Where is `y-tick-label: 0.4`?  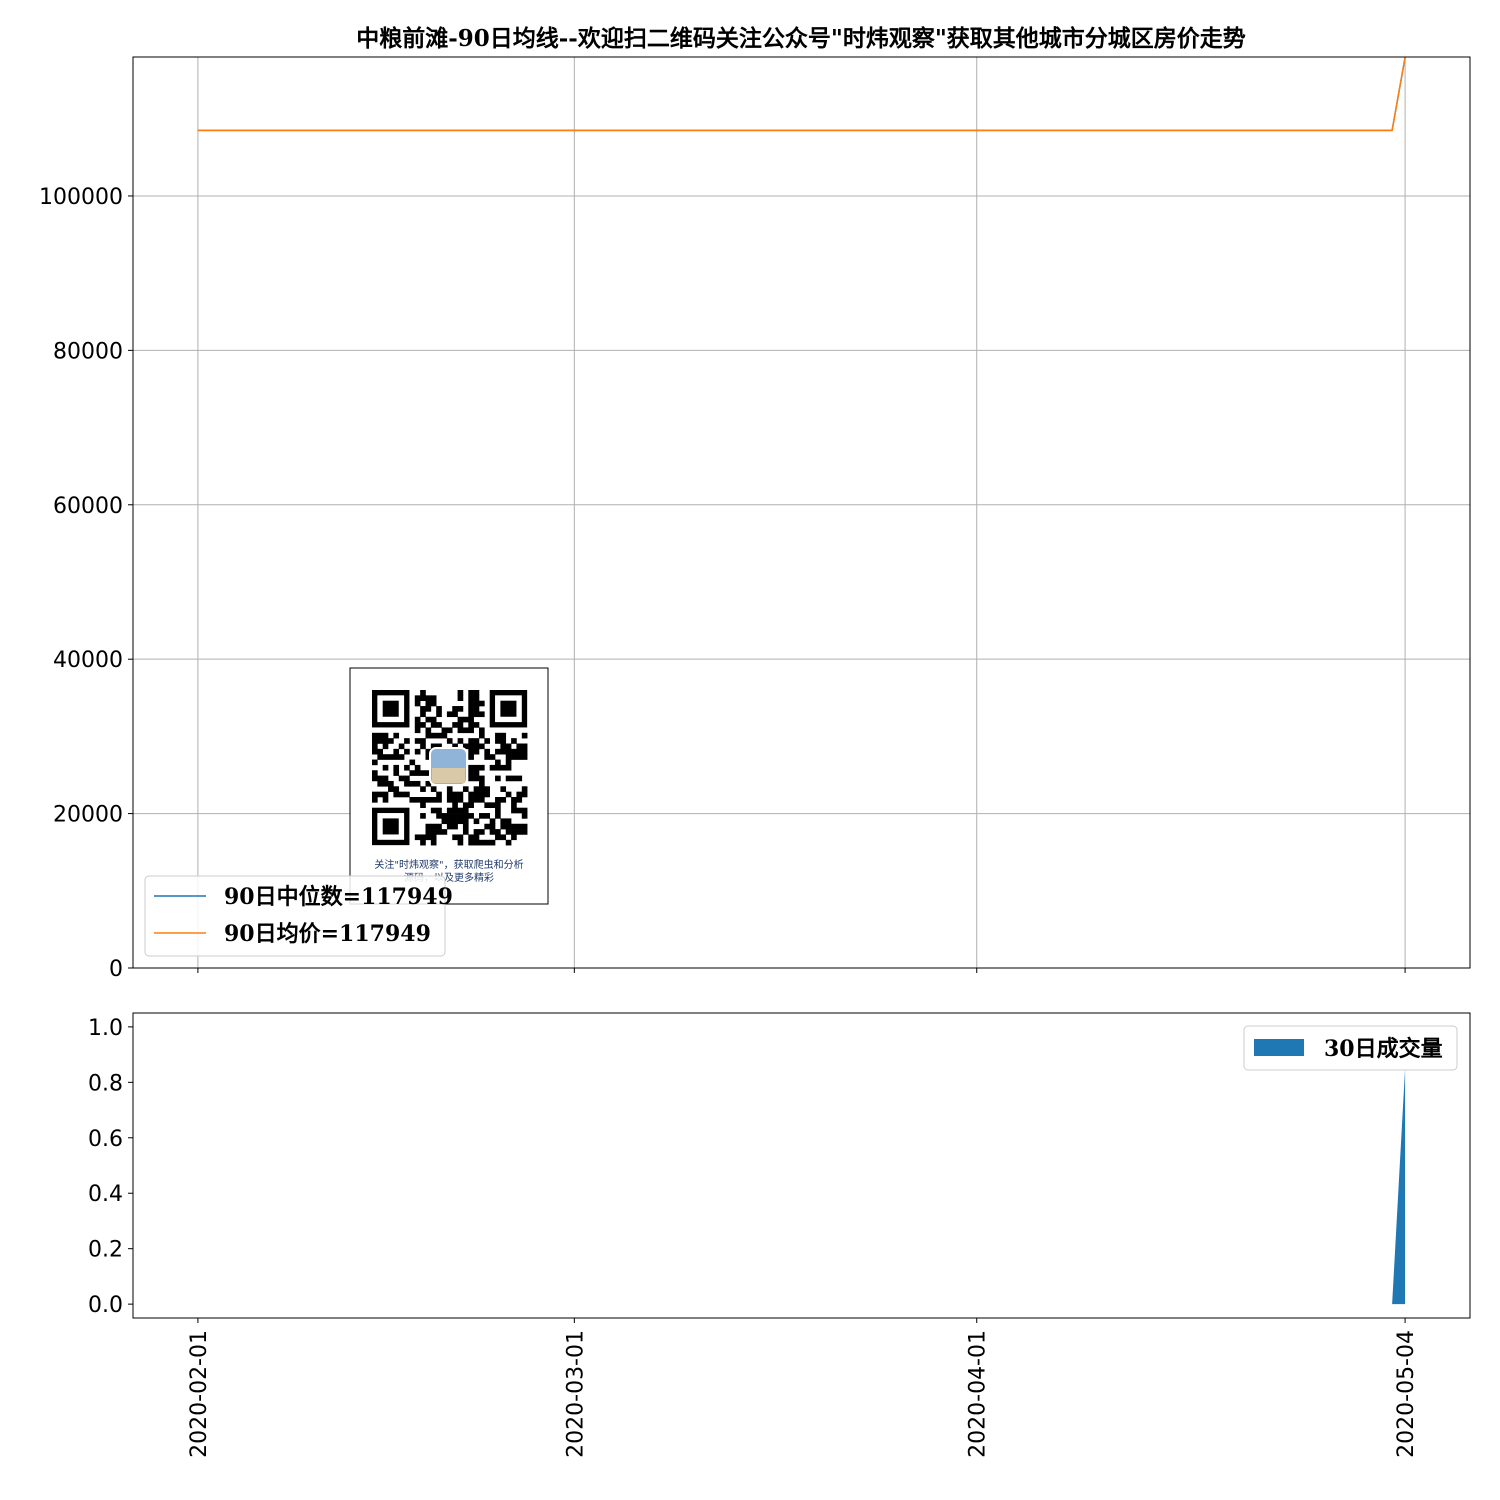
y-tick-label: 0.4 is located at coordinates (105, 1194).